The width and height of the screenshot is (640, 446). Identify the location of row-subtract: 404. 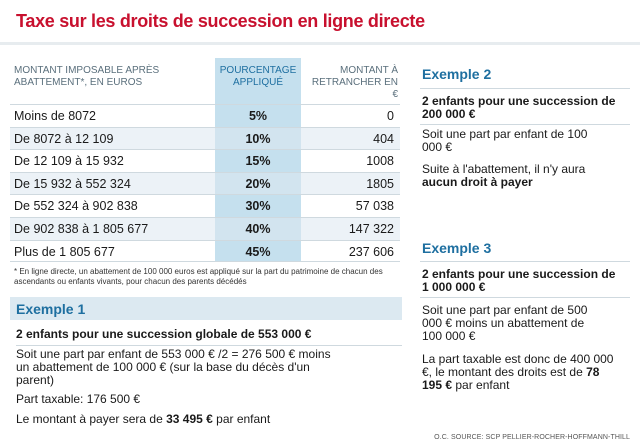
(383, 138).